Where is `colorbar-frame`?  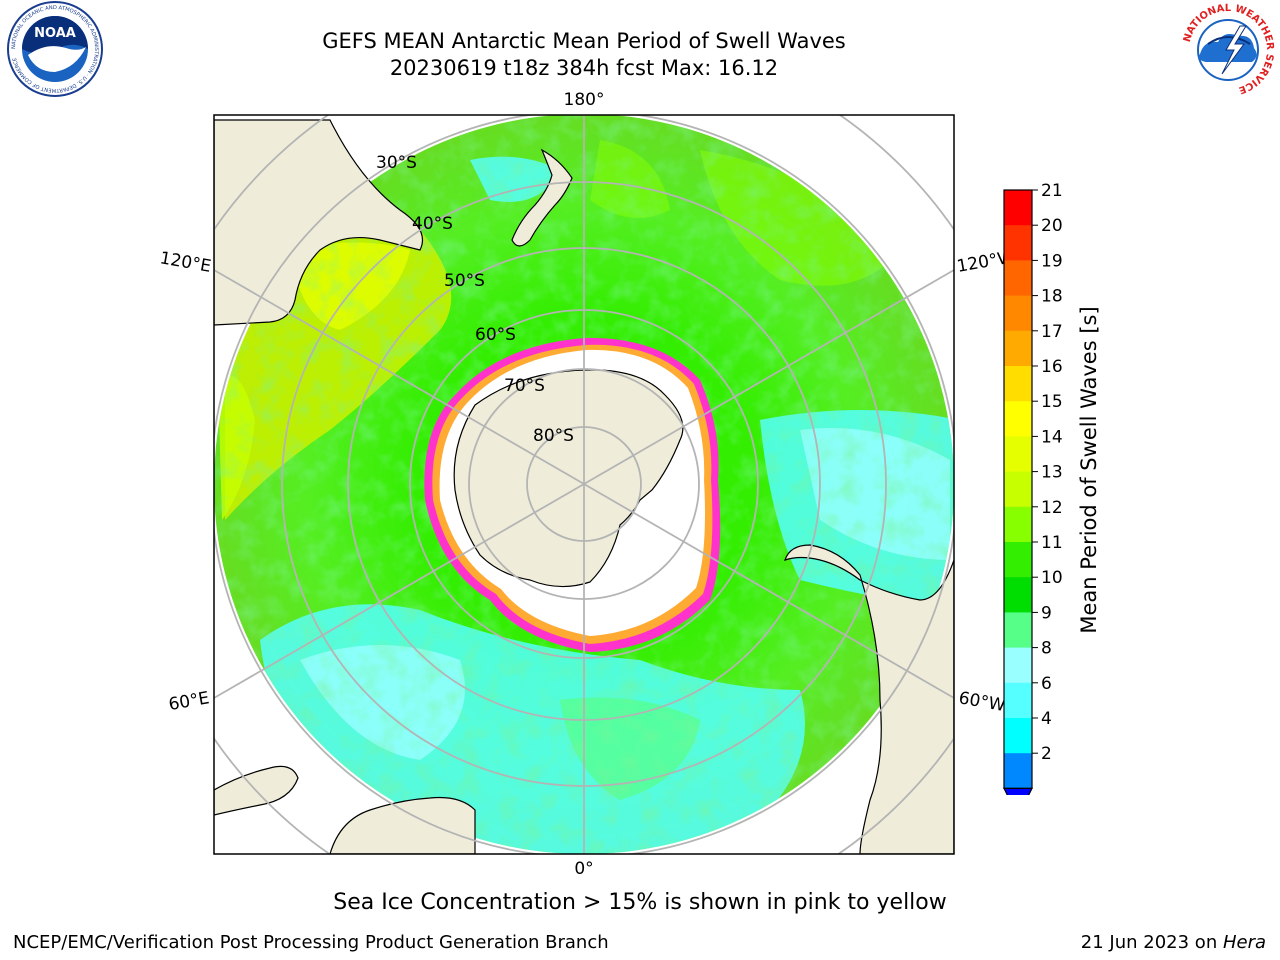 colorbar-frame is located at coordinates (1018, 489).